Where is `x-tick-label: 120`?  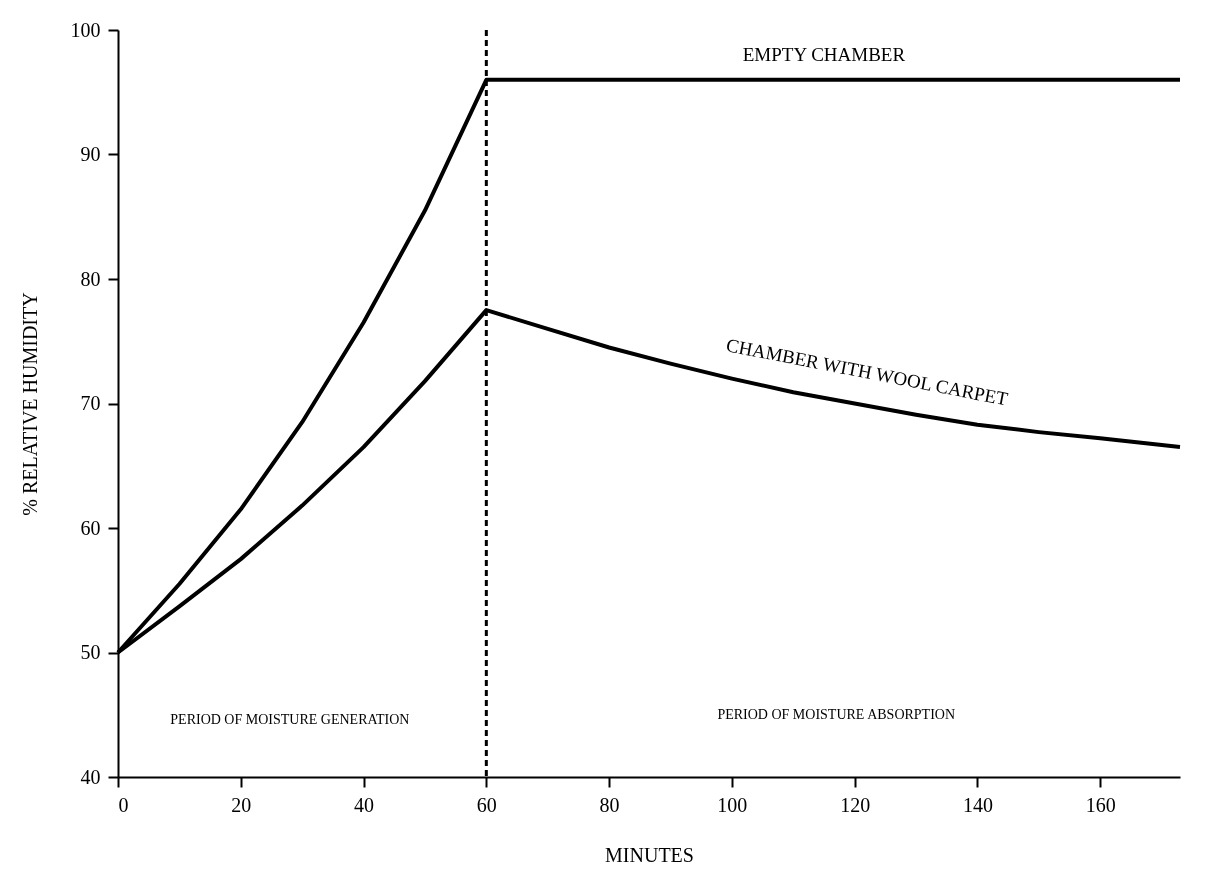
x-tick-label: 120 is located at coordinates (855, 804).